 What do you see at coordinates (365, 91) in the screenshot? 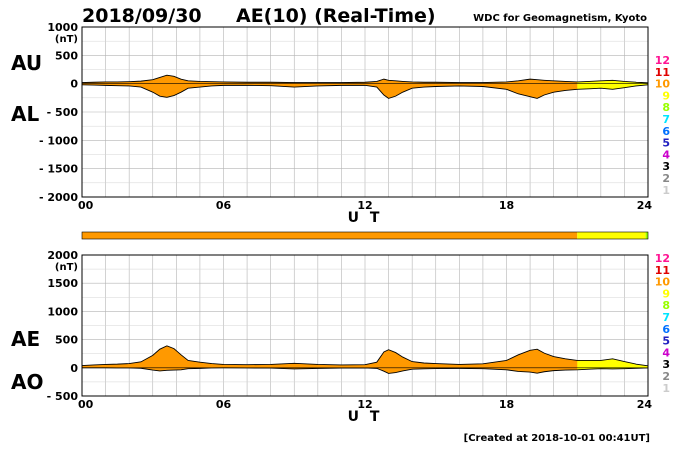
I see `series-line-al` at bounding box center [365, 91].